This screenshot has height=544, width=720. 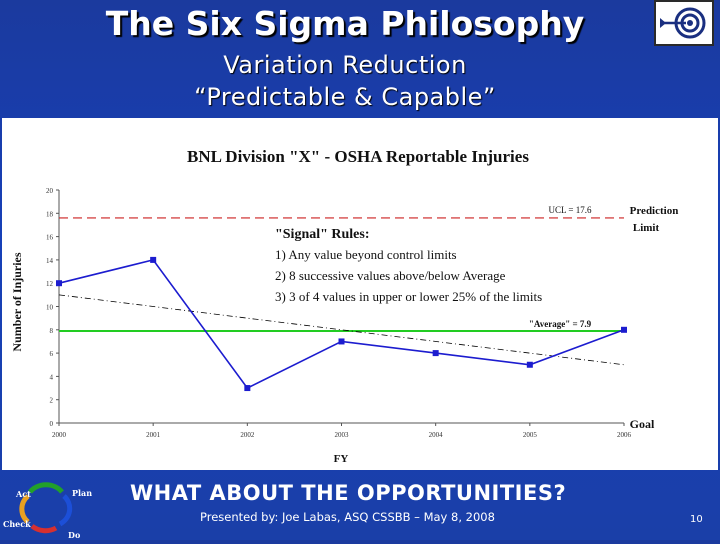 I want to click on target-logo, so click(x=684, y=23).